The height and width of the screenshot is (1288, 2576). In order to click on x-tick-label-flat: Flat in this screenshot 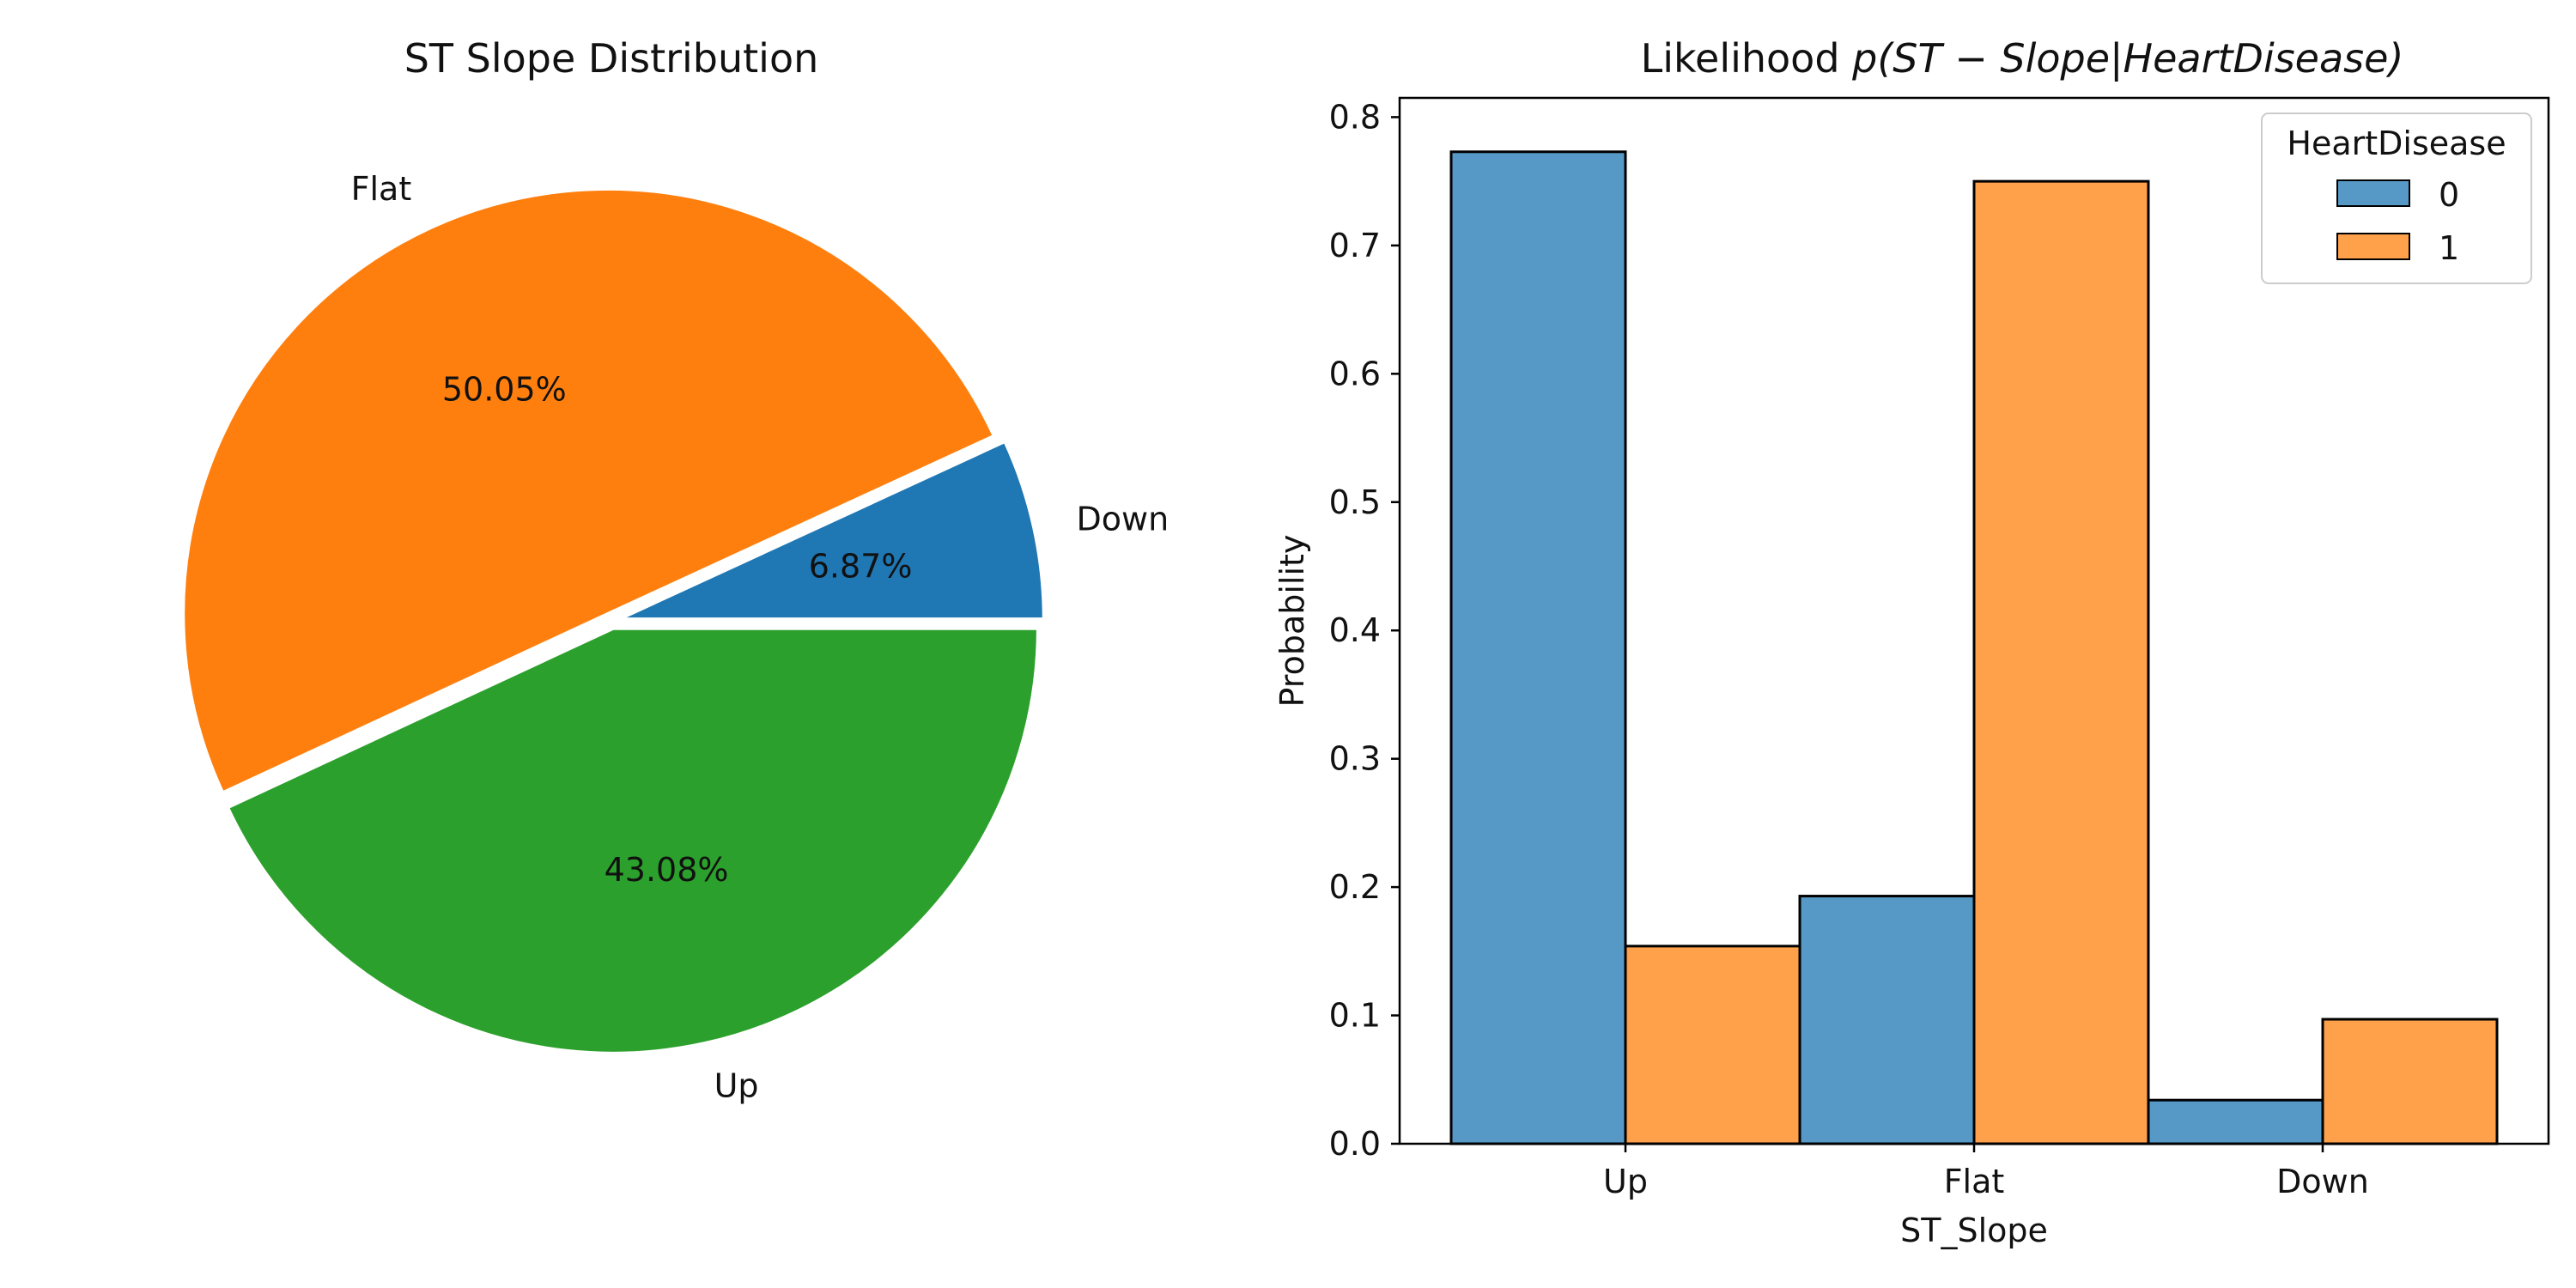, I will do `click(1975, 1181)`.